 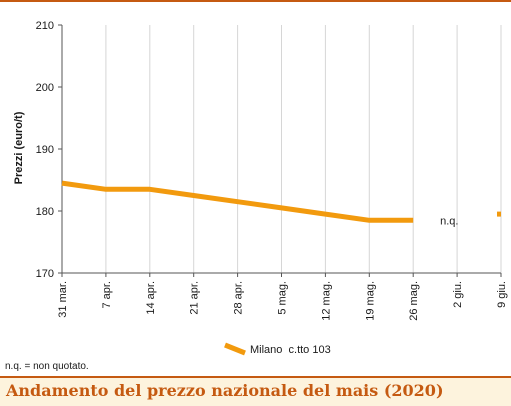 What do you see at coordinates (237, 201) in the screenshot?
I see `series-line` at bounding box center [237, 201].